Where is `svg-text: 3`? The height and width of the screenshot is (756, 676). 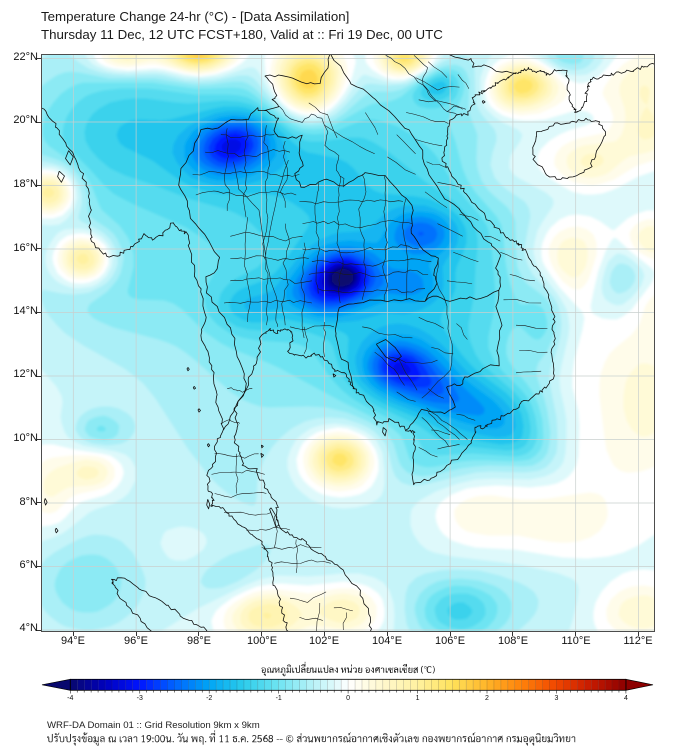 svg-text: 3 is located at coordinates (557, 698).